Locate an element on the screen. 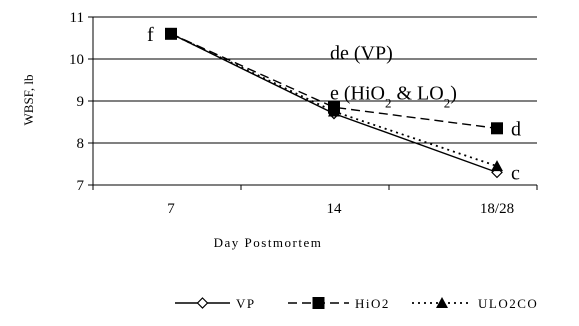 The image size is (579, 326). y-tick-label: 7 is located at coordinates (81, 186).